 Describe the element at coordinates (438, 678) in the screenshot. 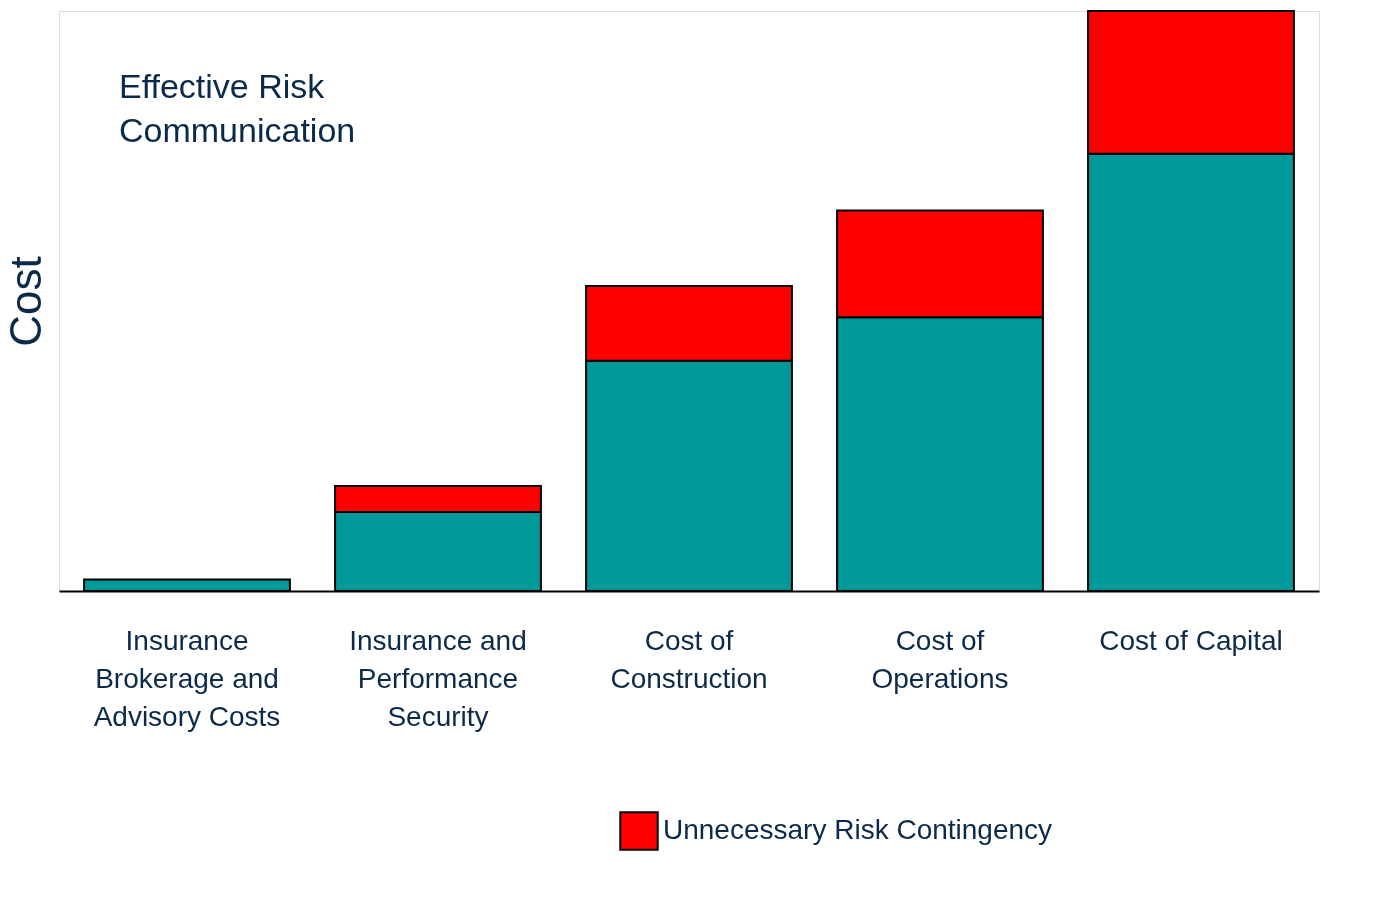

I see `x-tick-label: Insurance and Performance Security` at that location.